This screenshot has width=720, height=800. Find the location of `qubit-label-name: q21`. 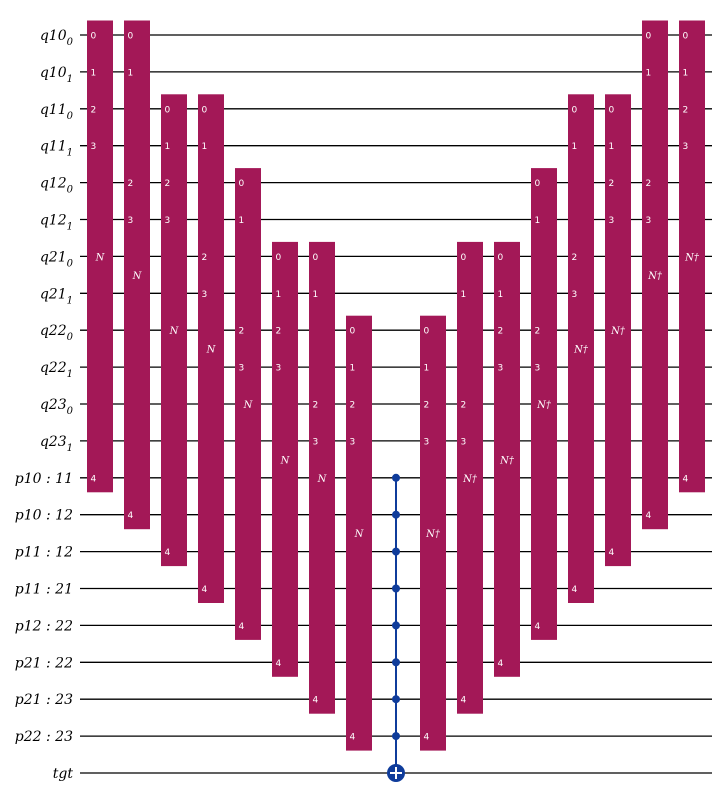

qubit-label-name: q21 is located at coordinates (53, 294).